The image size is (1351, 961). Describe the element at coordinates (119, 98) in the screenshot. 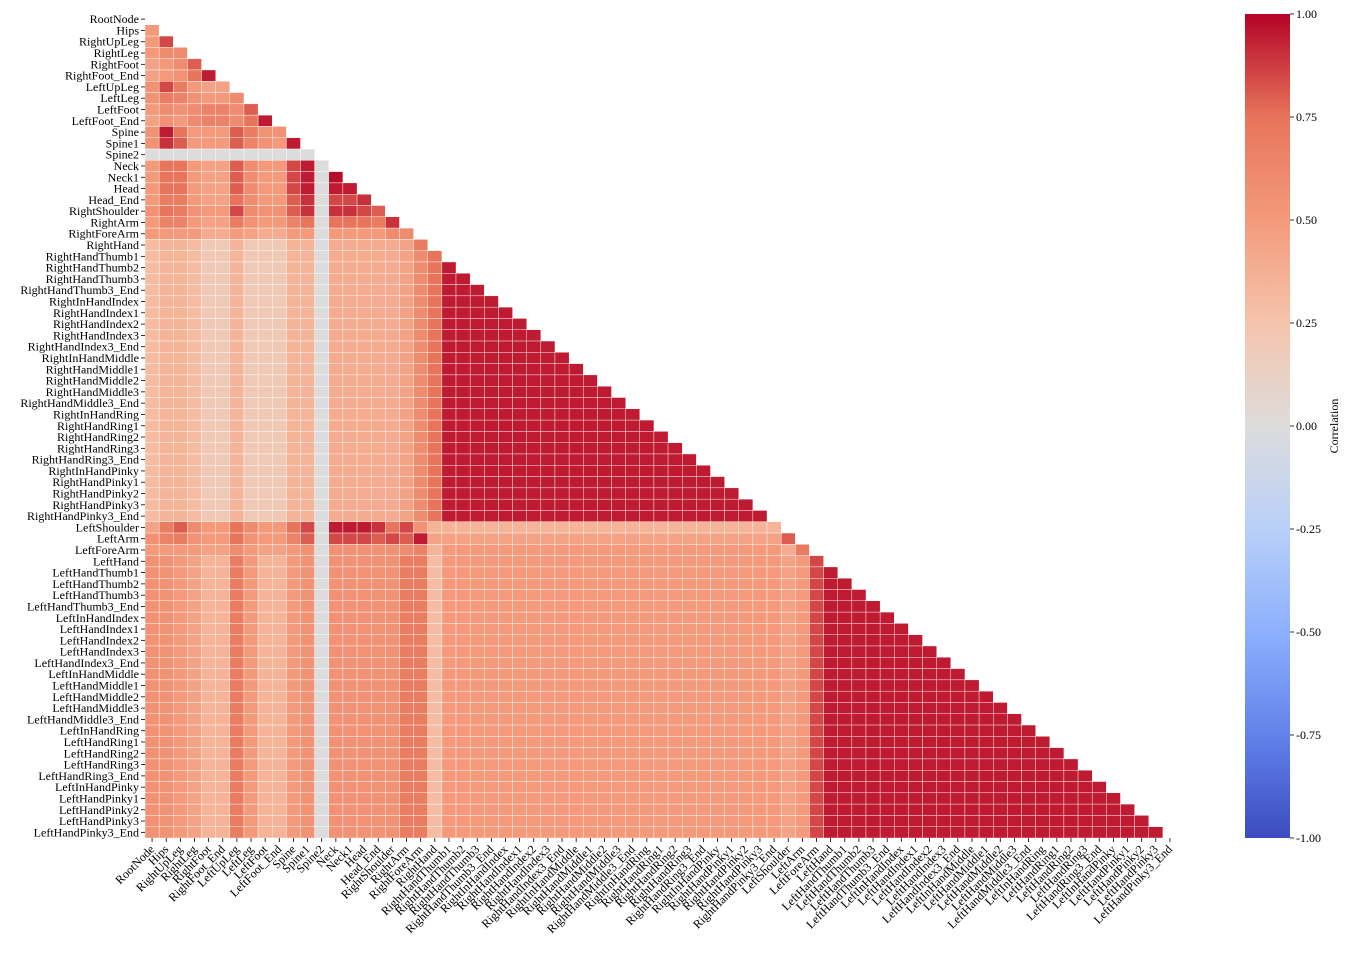

I see `y-tick-label: LeftLeg` at that location.